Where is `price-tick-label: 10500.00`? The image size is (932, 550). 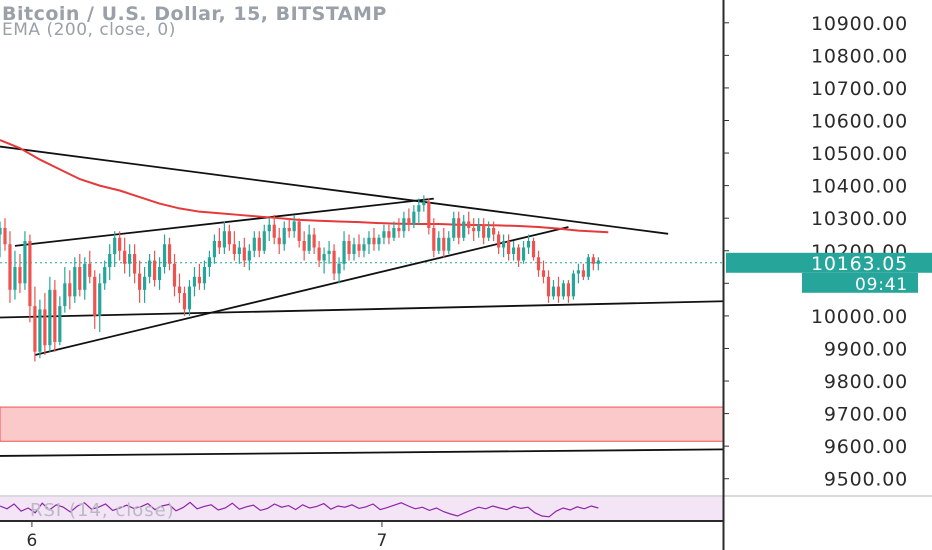 price-tick-label: 10500.00 is located at coordinates (859, 154).